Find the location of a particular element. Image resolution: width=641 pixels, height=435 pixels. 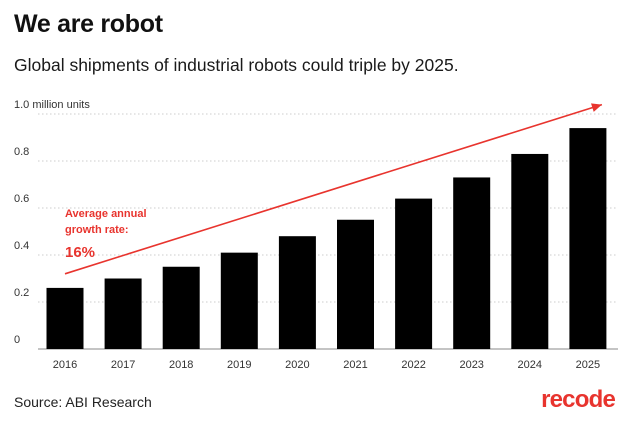

annotation-label: Average annual is located at coordinates (106, 214).